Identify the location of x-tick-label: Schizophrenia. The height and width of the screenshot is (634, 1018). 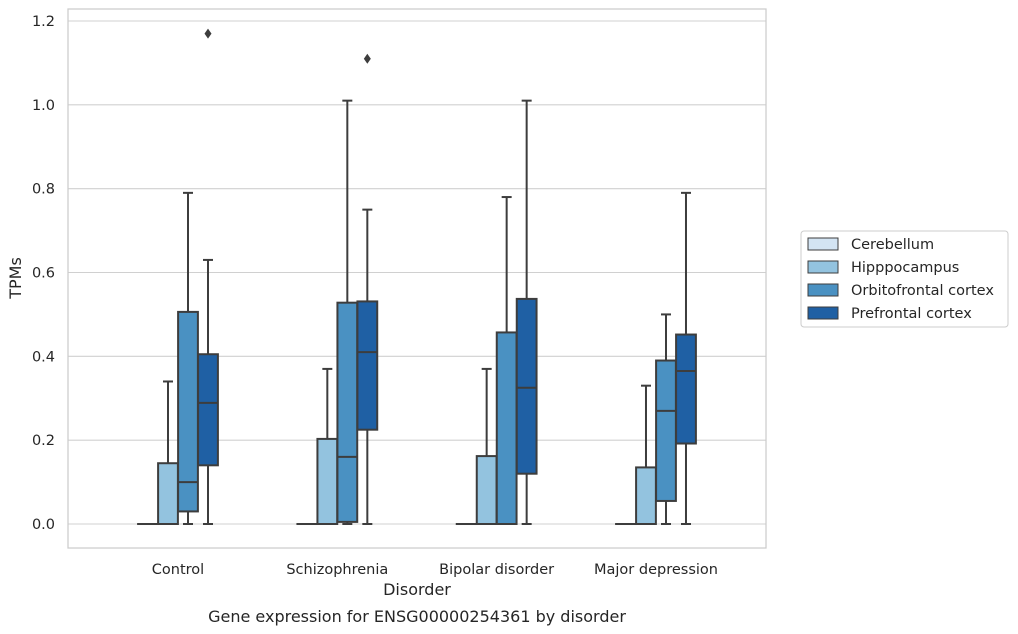
(337, 570).